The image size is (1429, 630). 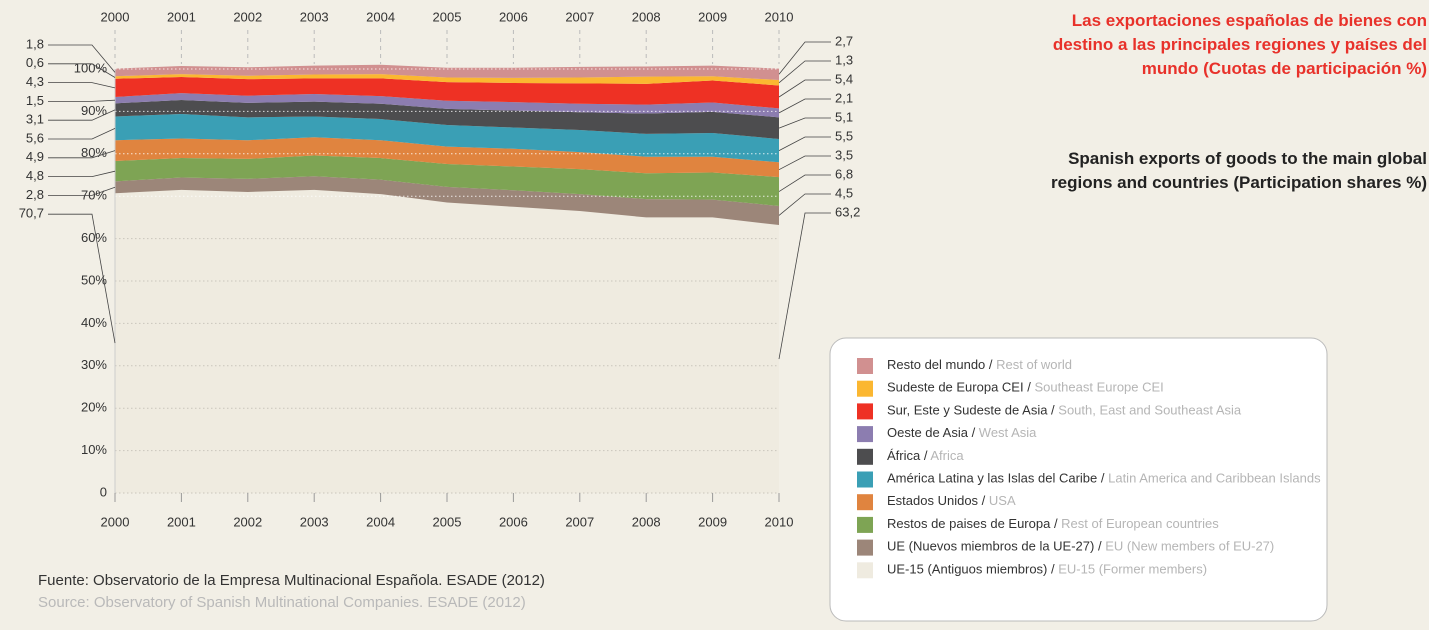 I want to click on x-tick-label-top: 2008, so click(x=646, y=16).